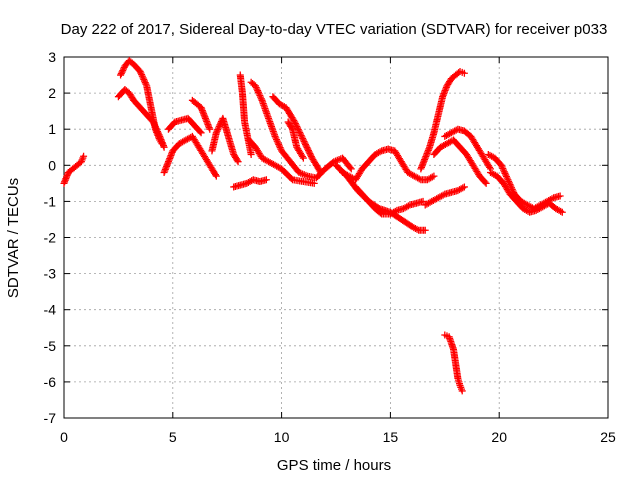 This screenshot has width=640, height=480. What do you see at coordinates (50, 310) in the screenshot?
I see `y-tick-label: -4` at bounding box center [50, 310].